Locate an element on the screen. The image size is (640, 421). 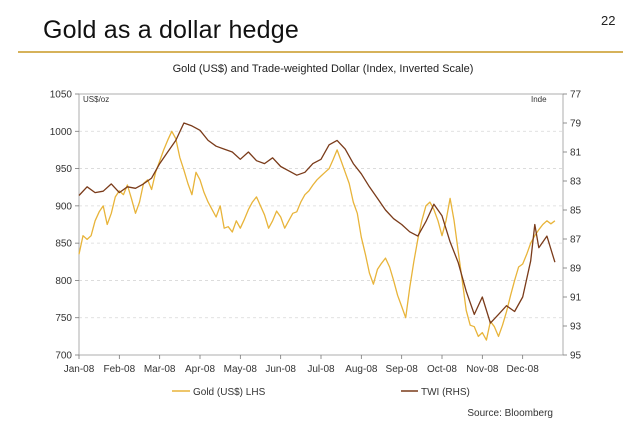
left-tick-label: 900 is located at coordinates (63, 206).